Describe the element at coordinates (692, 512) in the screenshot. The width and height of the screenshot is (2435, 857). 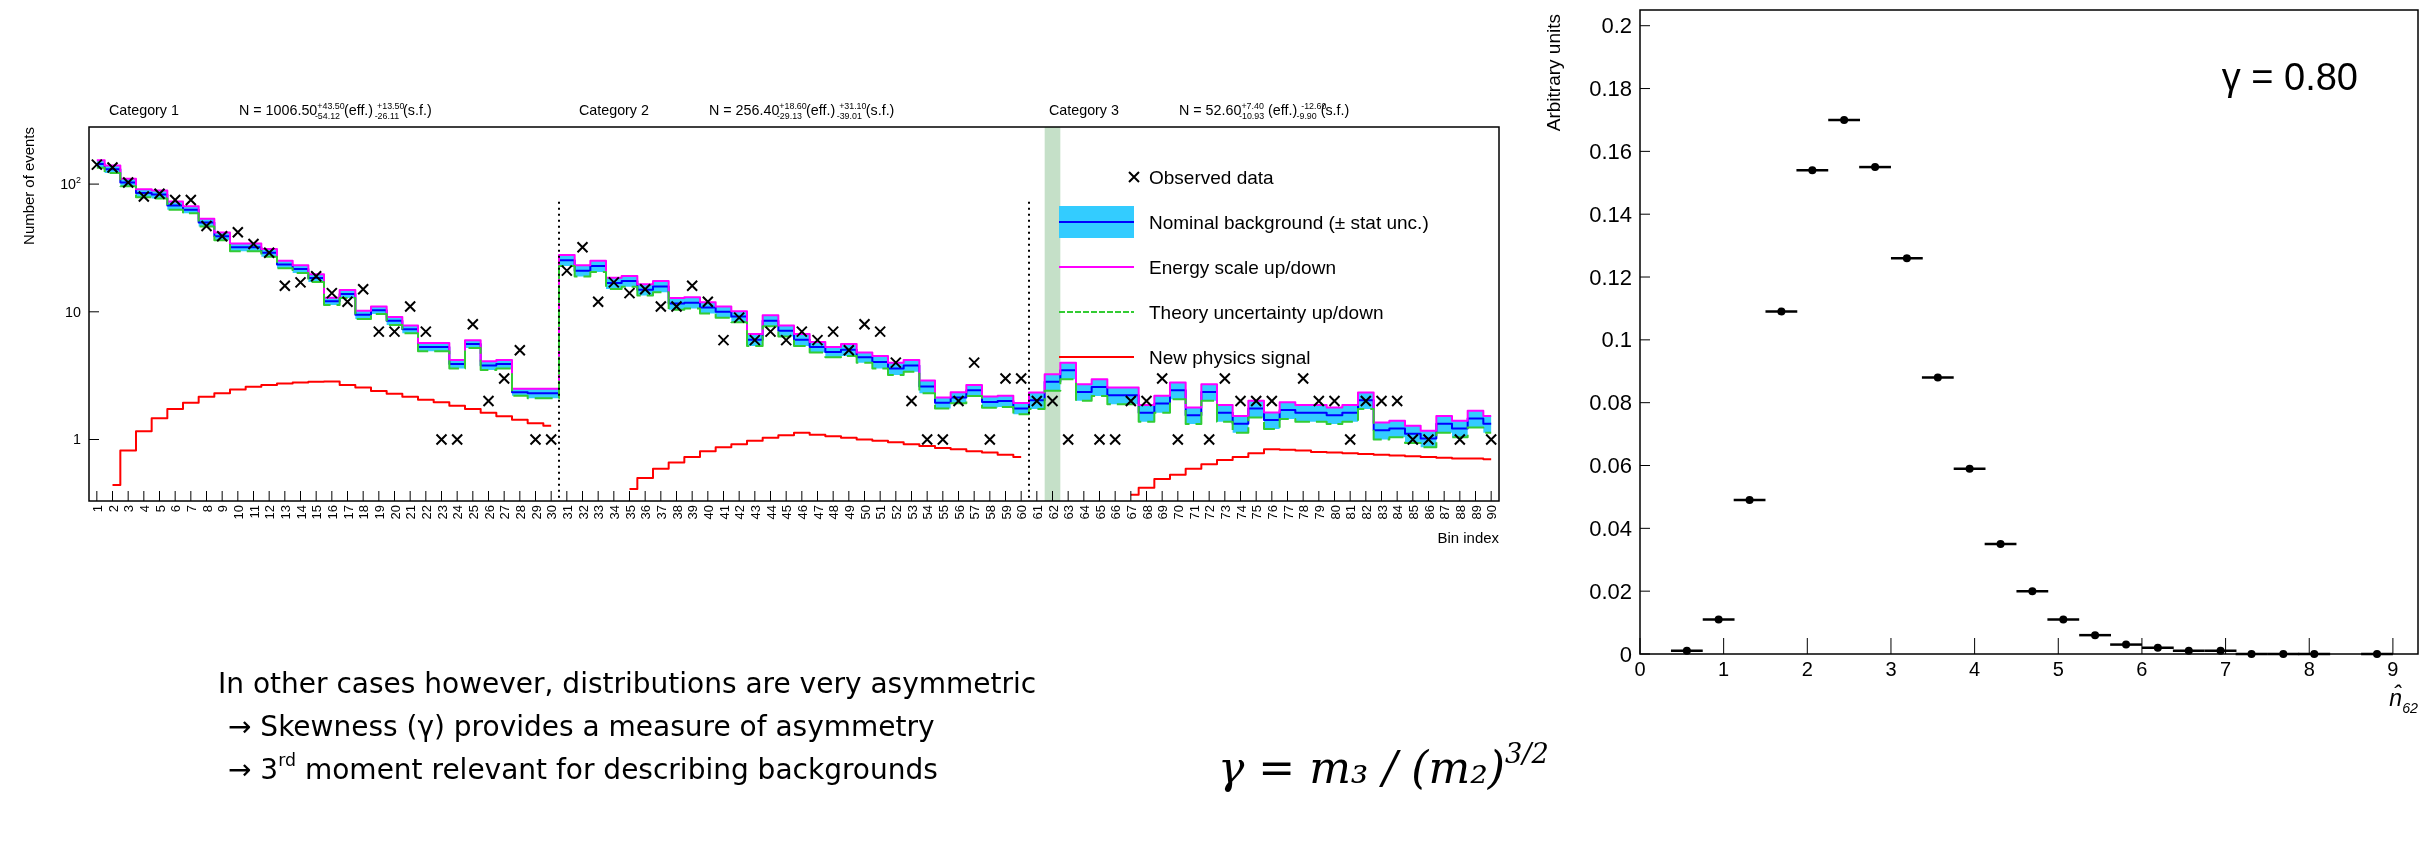
I see `x-tick-label: 39` at that location.